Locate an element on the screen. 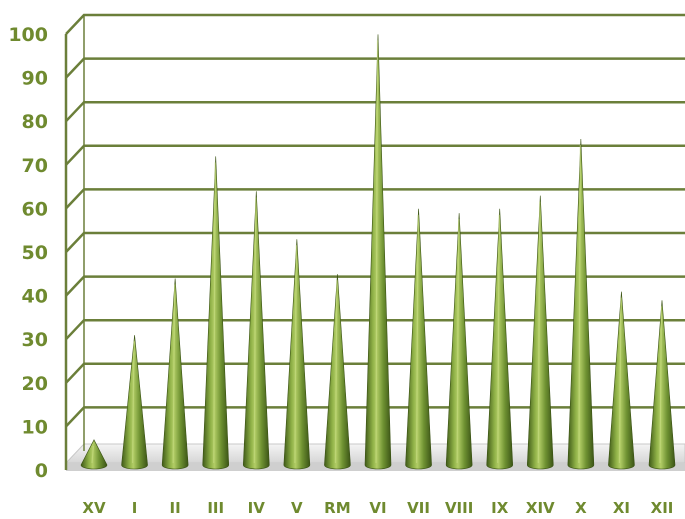 Image resolution: width=685 pixels, height=519 pixels. x-tick-label: IX is located at coordinates (500, 508).